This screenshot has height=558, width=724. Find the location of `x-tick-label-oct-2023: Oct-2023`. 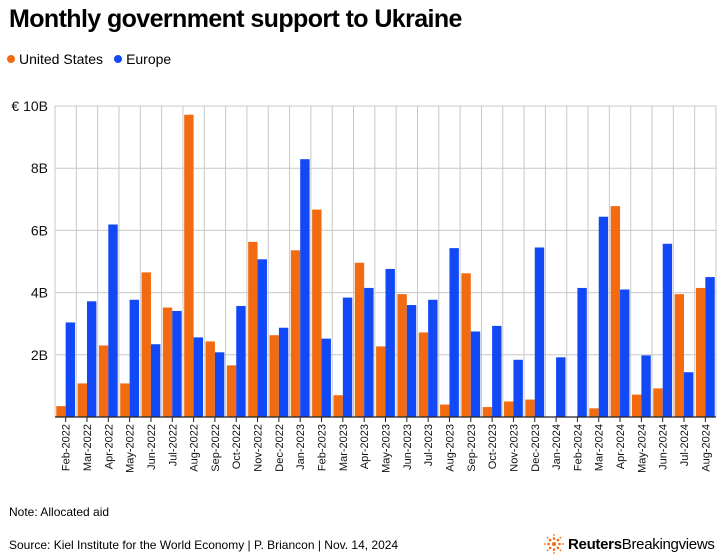

x-tick-label-oct-2023: Oct-2023 is located at coordinates (493, 446).